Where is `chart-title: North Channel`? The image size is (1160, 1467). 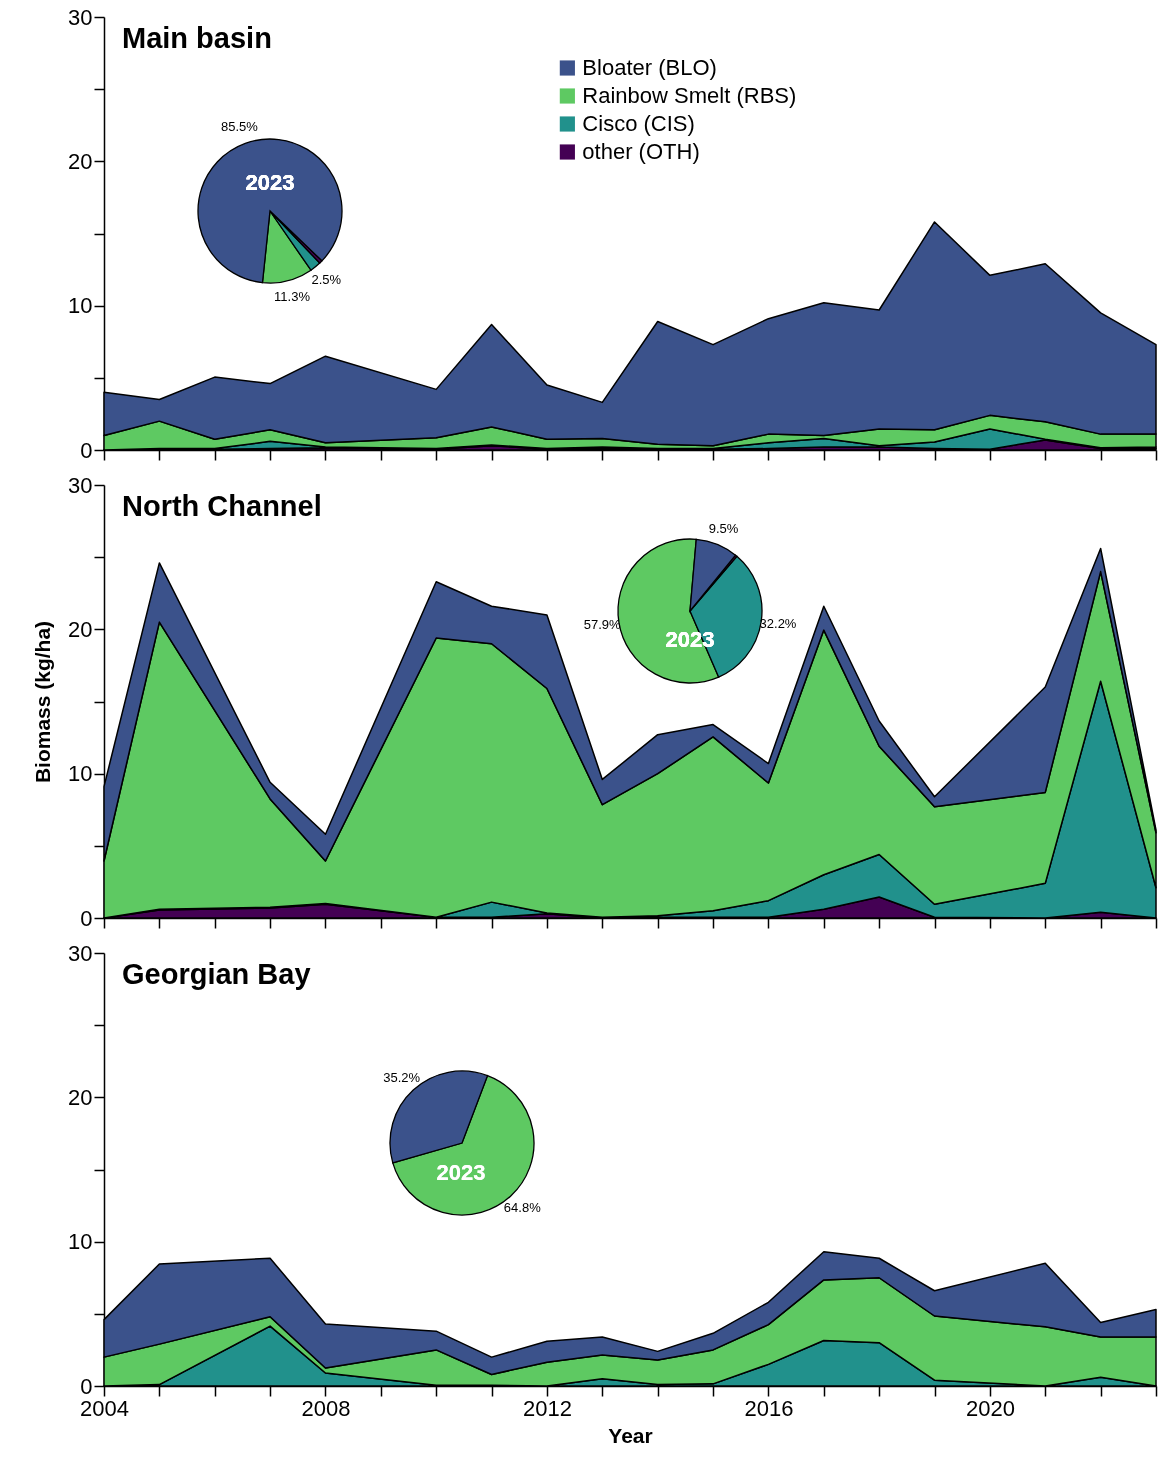
chart-title: North Channel is located at coordinates (222, 506).